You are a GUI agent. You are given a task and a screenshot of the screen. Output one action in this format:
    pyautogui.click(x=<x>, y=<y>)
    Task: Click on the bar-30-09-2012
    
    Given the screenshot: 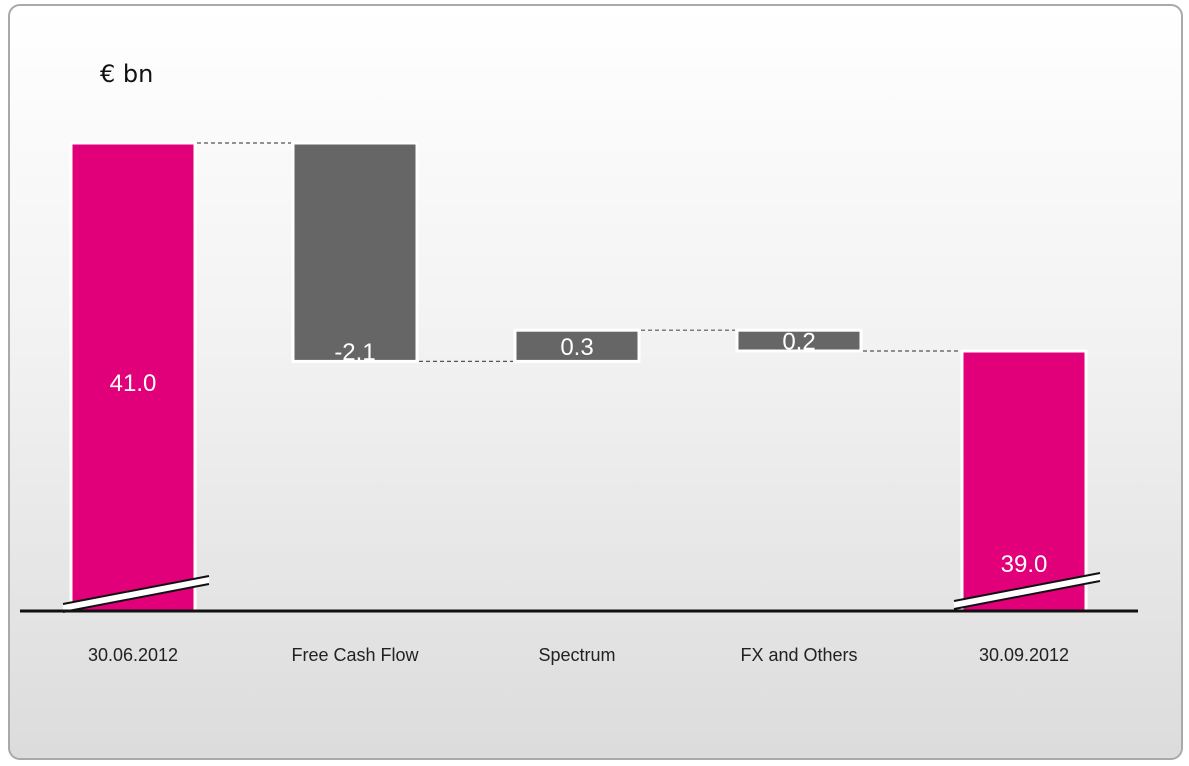 What is the action you would take?
    pyautogui.click(x=1024, y=481)
    